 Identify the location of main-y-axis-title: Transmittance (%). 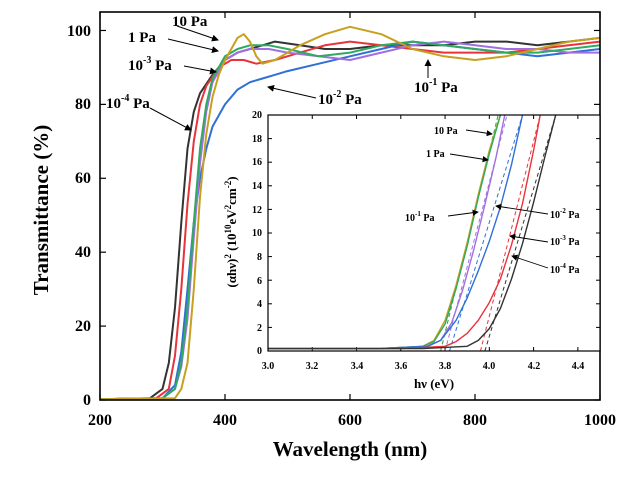
(41, 210).